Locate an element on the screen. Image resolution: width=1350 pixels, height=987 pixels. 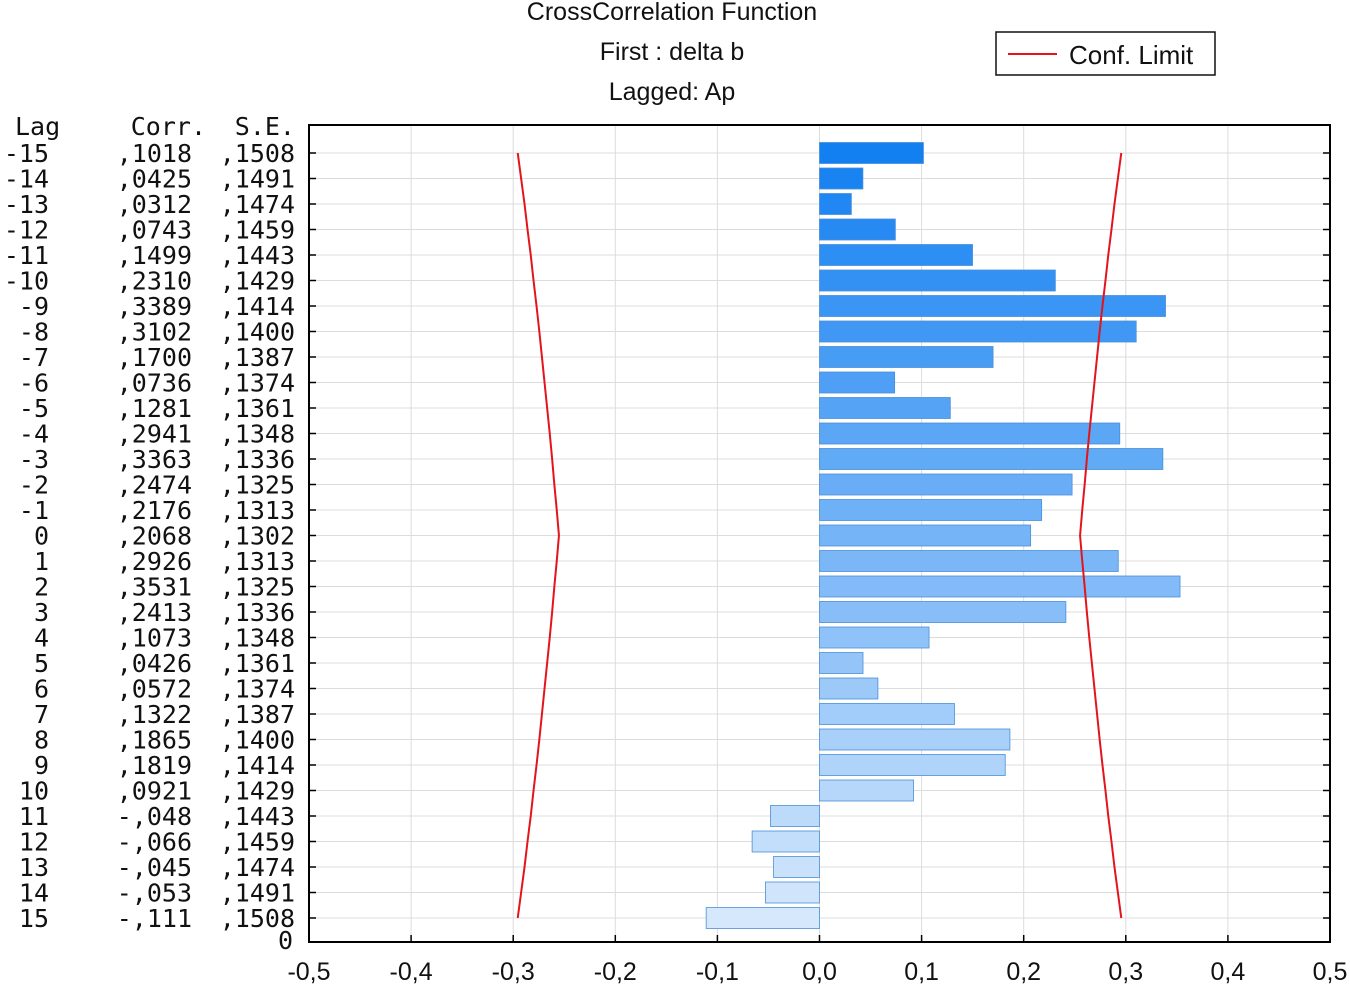
bar-lag--12 is located at coordinates (857, 229).